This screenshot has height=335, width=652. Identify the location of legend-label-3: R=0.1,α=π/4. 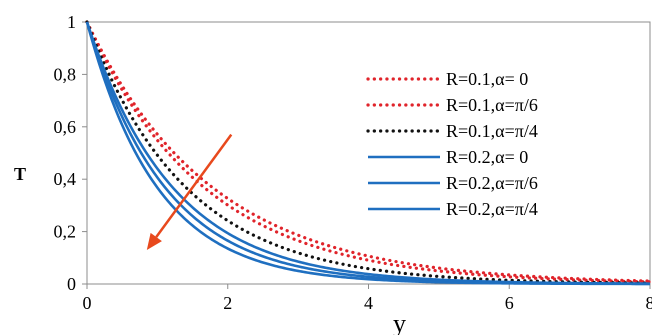
(492, 131).